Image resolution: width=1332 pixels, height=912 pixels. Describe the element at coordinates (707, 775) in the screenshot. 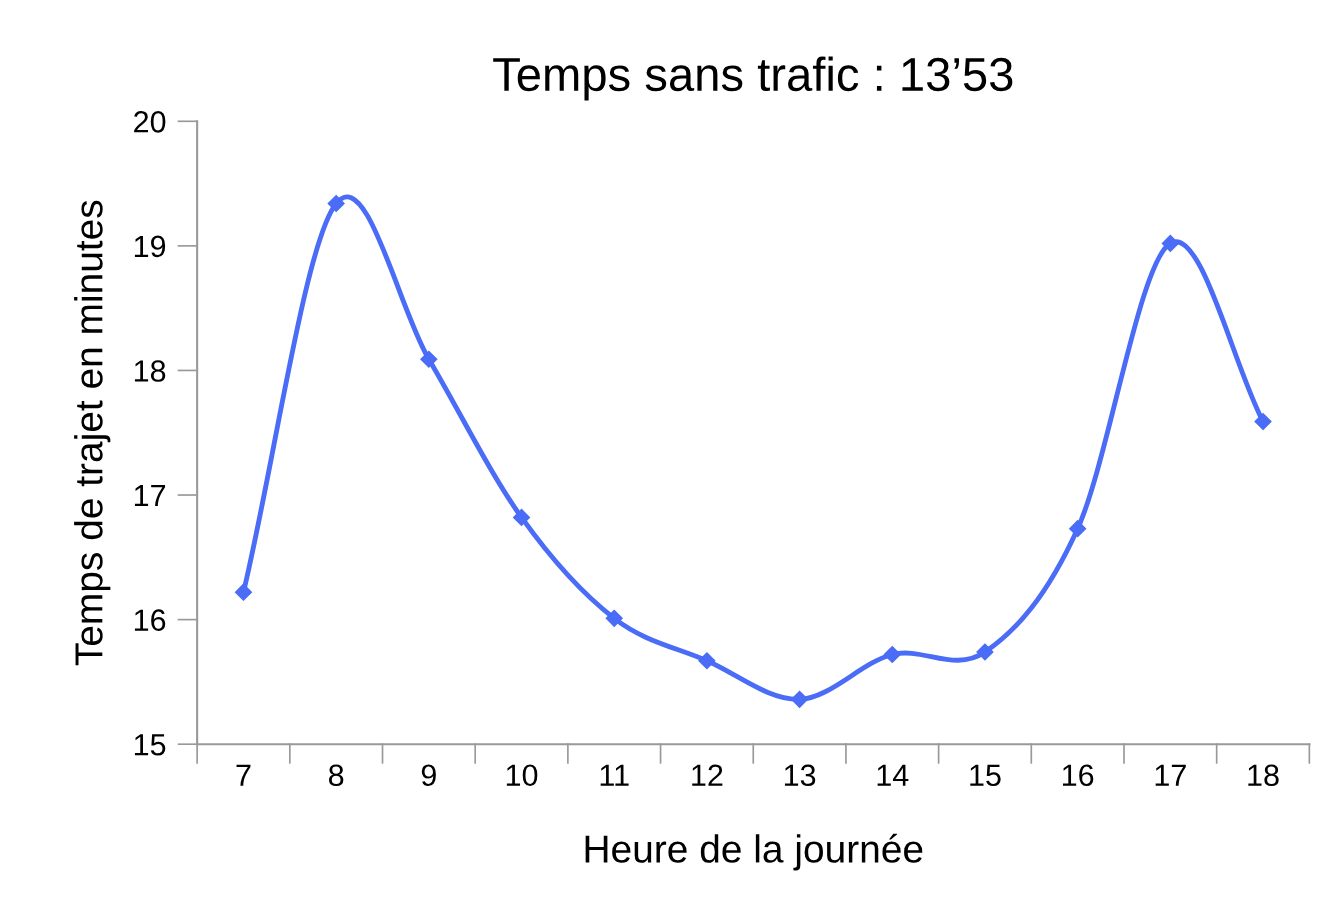

I see `x-tick-label: 12` at that location.